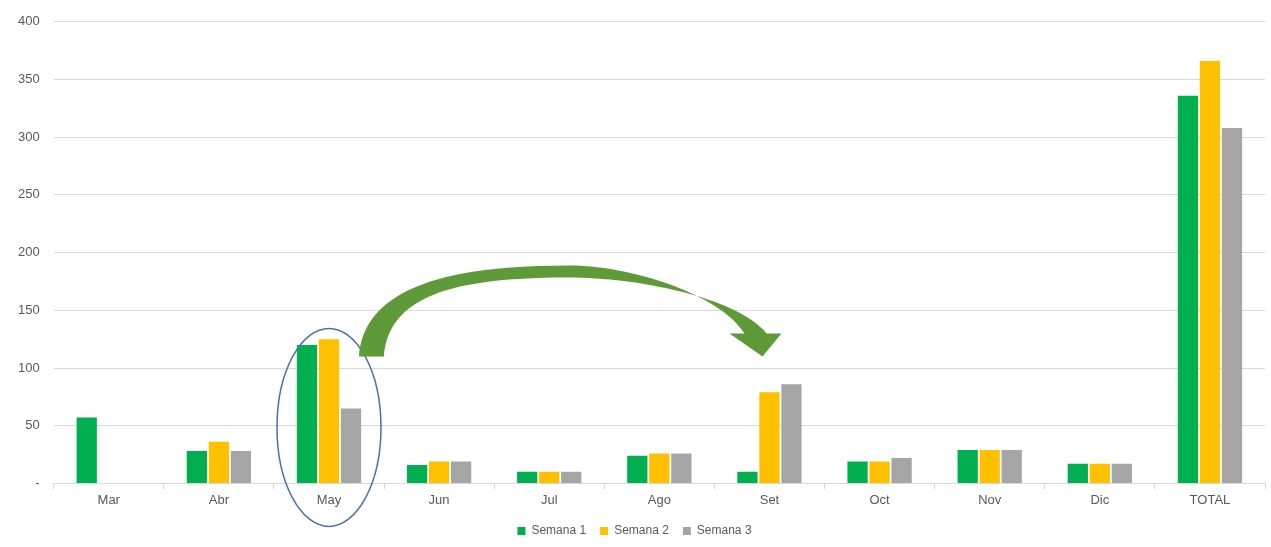  What do you see at coordinates (109, 499) in the screenshot?
I see `x-tick-label: Mar` at bounding box center [109, 499].